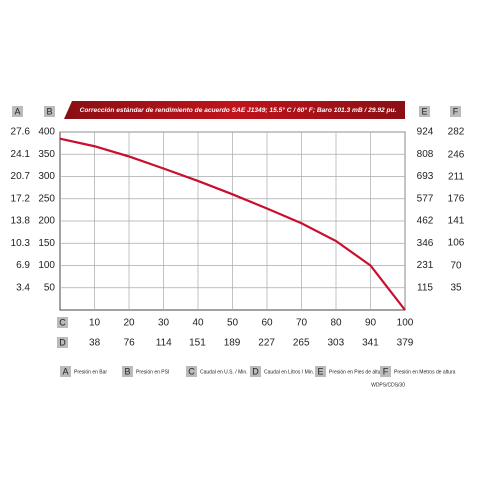 This screenshot has width=478, height=478. I want to click on y2-tick-label: 808, so click(425, 154).